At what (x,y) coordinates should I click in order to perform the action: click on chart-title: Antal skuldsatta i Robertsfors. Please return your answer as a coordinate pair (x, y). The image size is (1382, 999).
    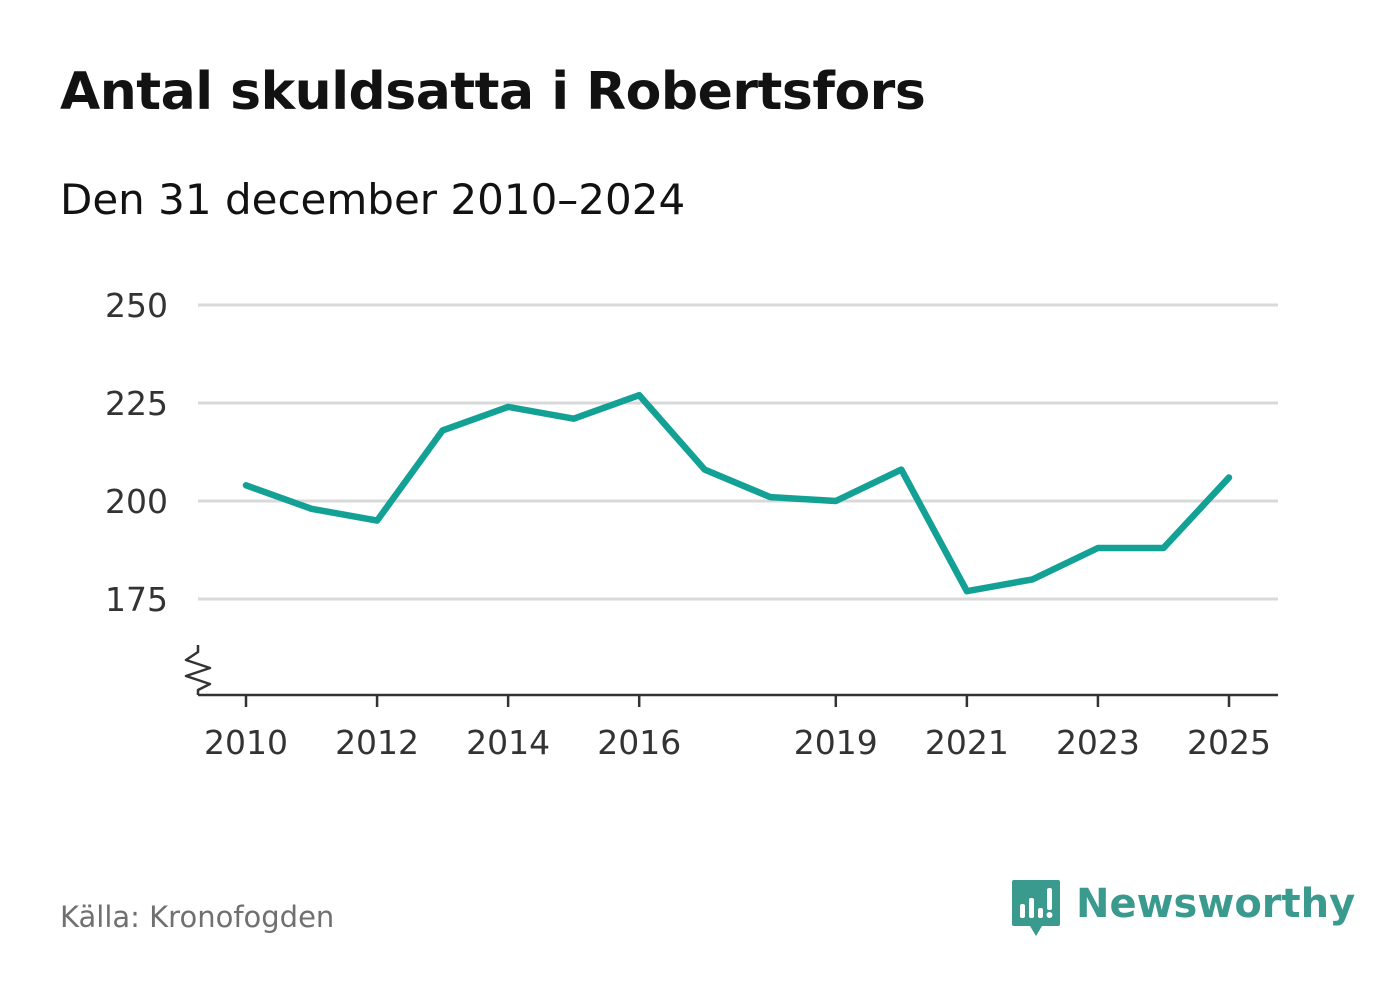
    Looking at the image, I should click on (493, 92).